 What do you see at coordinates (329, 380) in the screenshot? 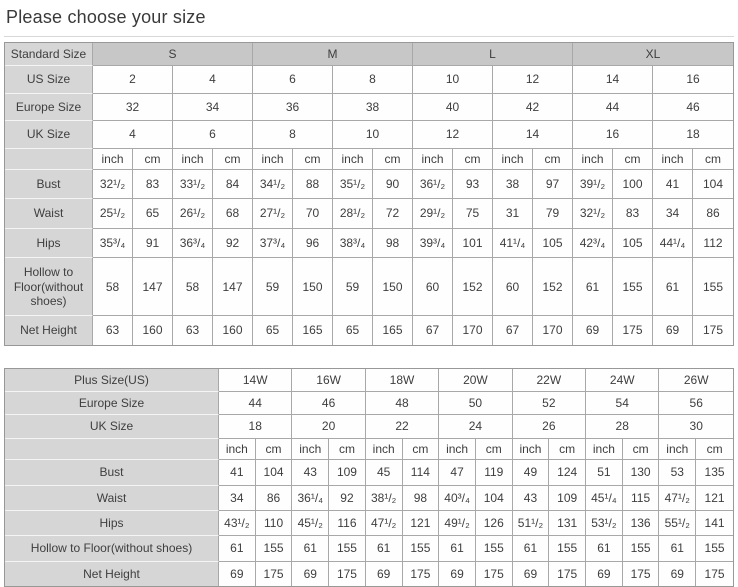
I see `value-cell: 16W` at bounding box center [329, 380].